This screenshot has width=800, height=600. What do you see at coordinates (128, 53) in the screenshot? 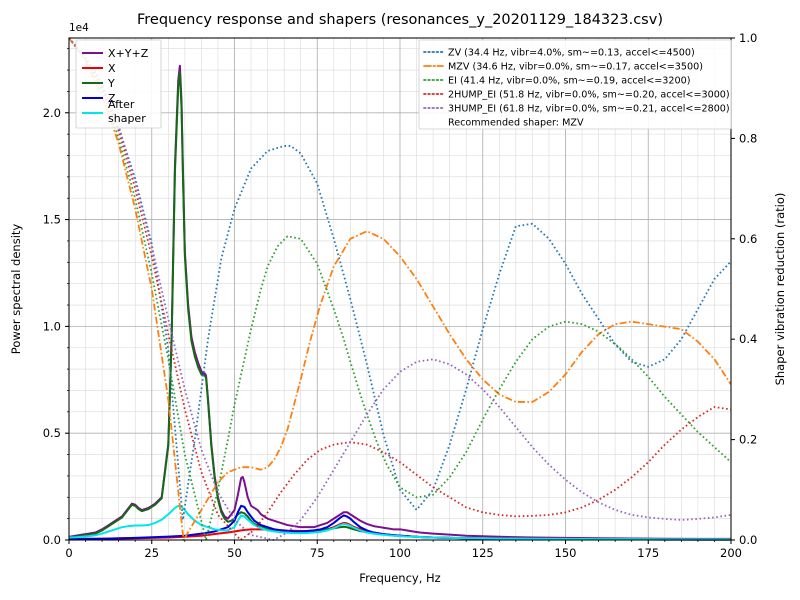
I see `legend-label-x-y-z: X+Y+Z` at bounding box center [128, 53].